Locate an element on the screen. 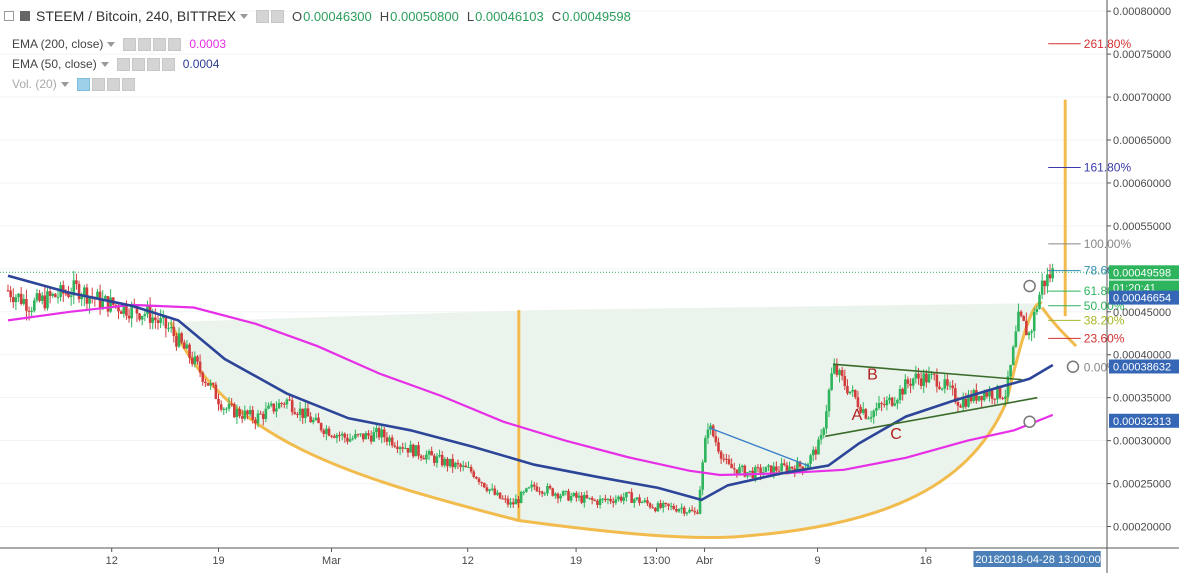  y-tick-label: 0.00070000 is located at coordinates (1142, 98).